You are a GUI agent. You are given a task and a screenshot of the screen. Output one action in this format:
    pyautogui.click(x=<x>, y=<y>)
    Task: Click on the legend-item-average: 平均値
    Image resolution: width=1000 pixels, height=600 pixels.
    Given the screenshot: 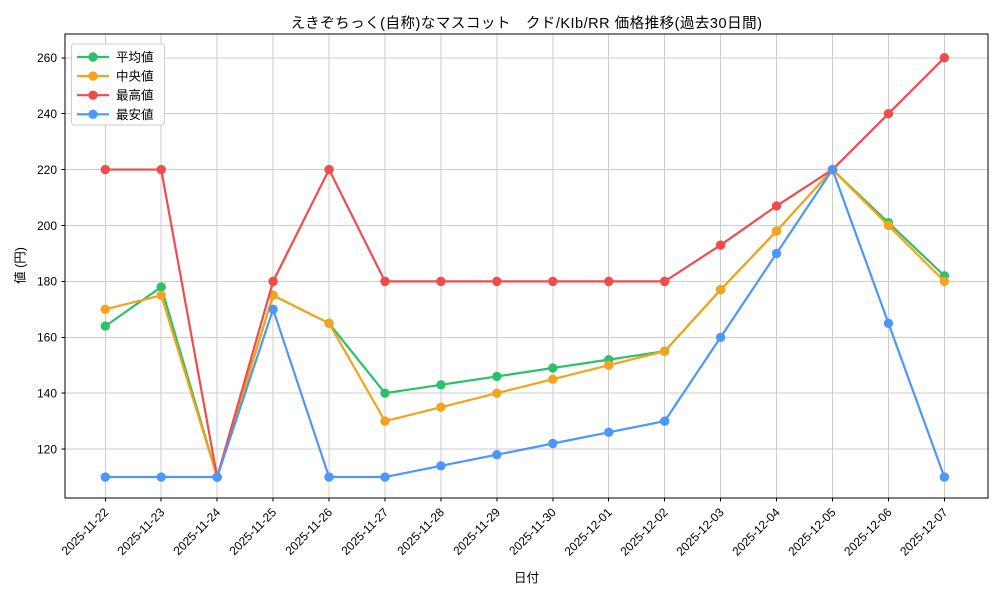 What is the action you would take?
    pyautogui.click(x=115, y=57)
    